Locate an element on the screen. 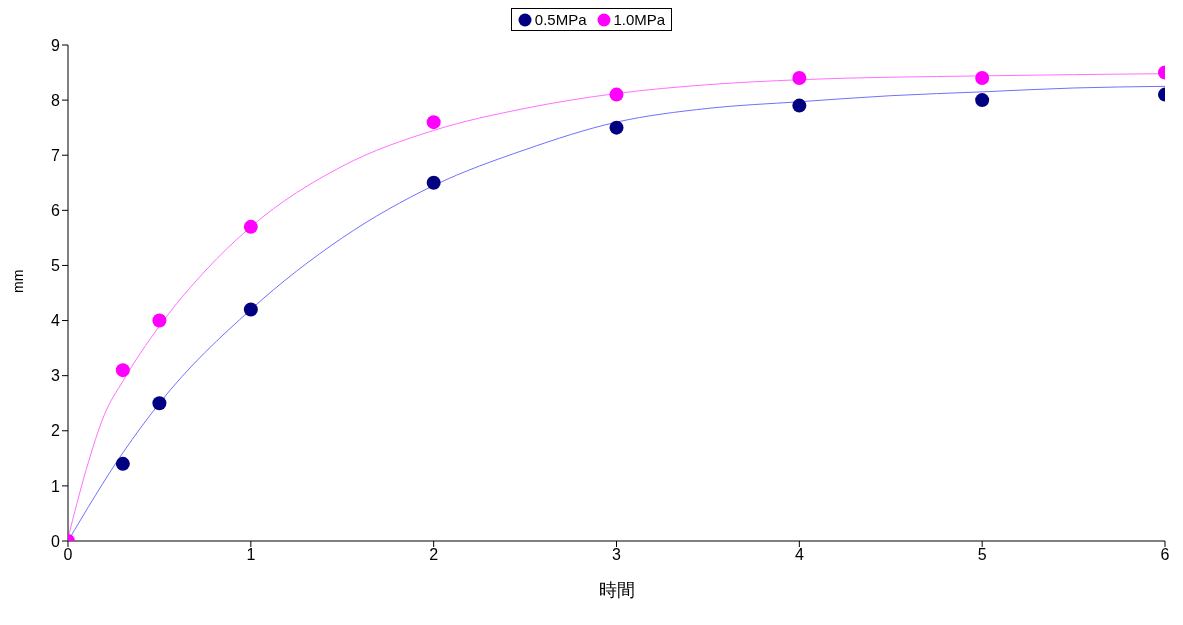  y-tick-label: 5 is located at coordinates (56, 266).